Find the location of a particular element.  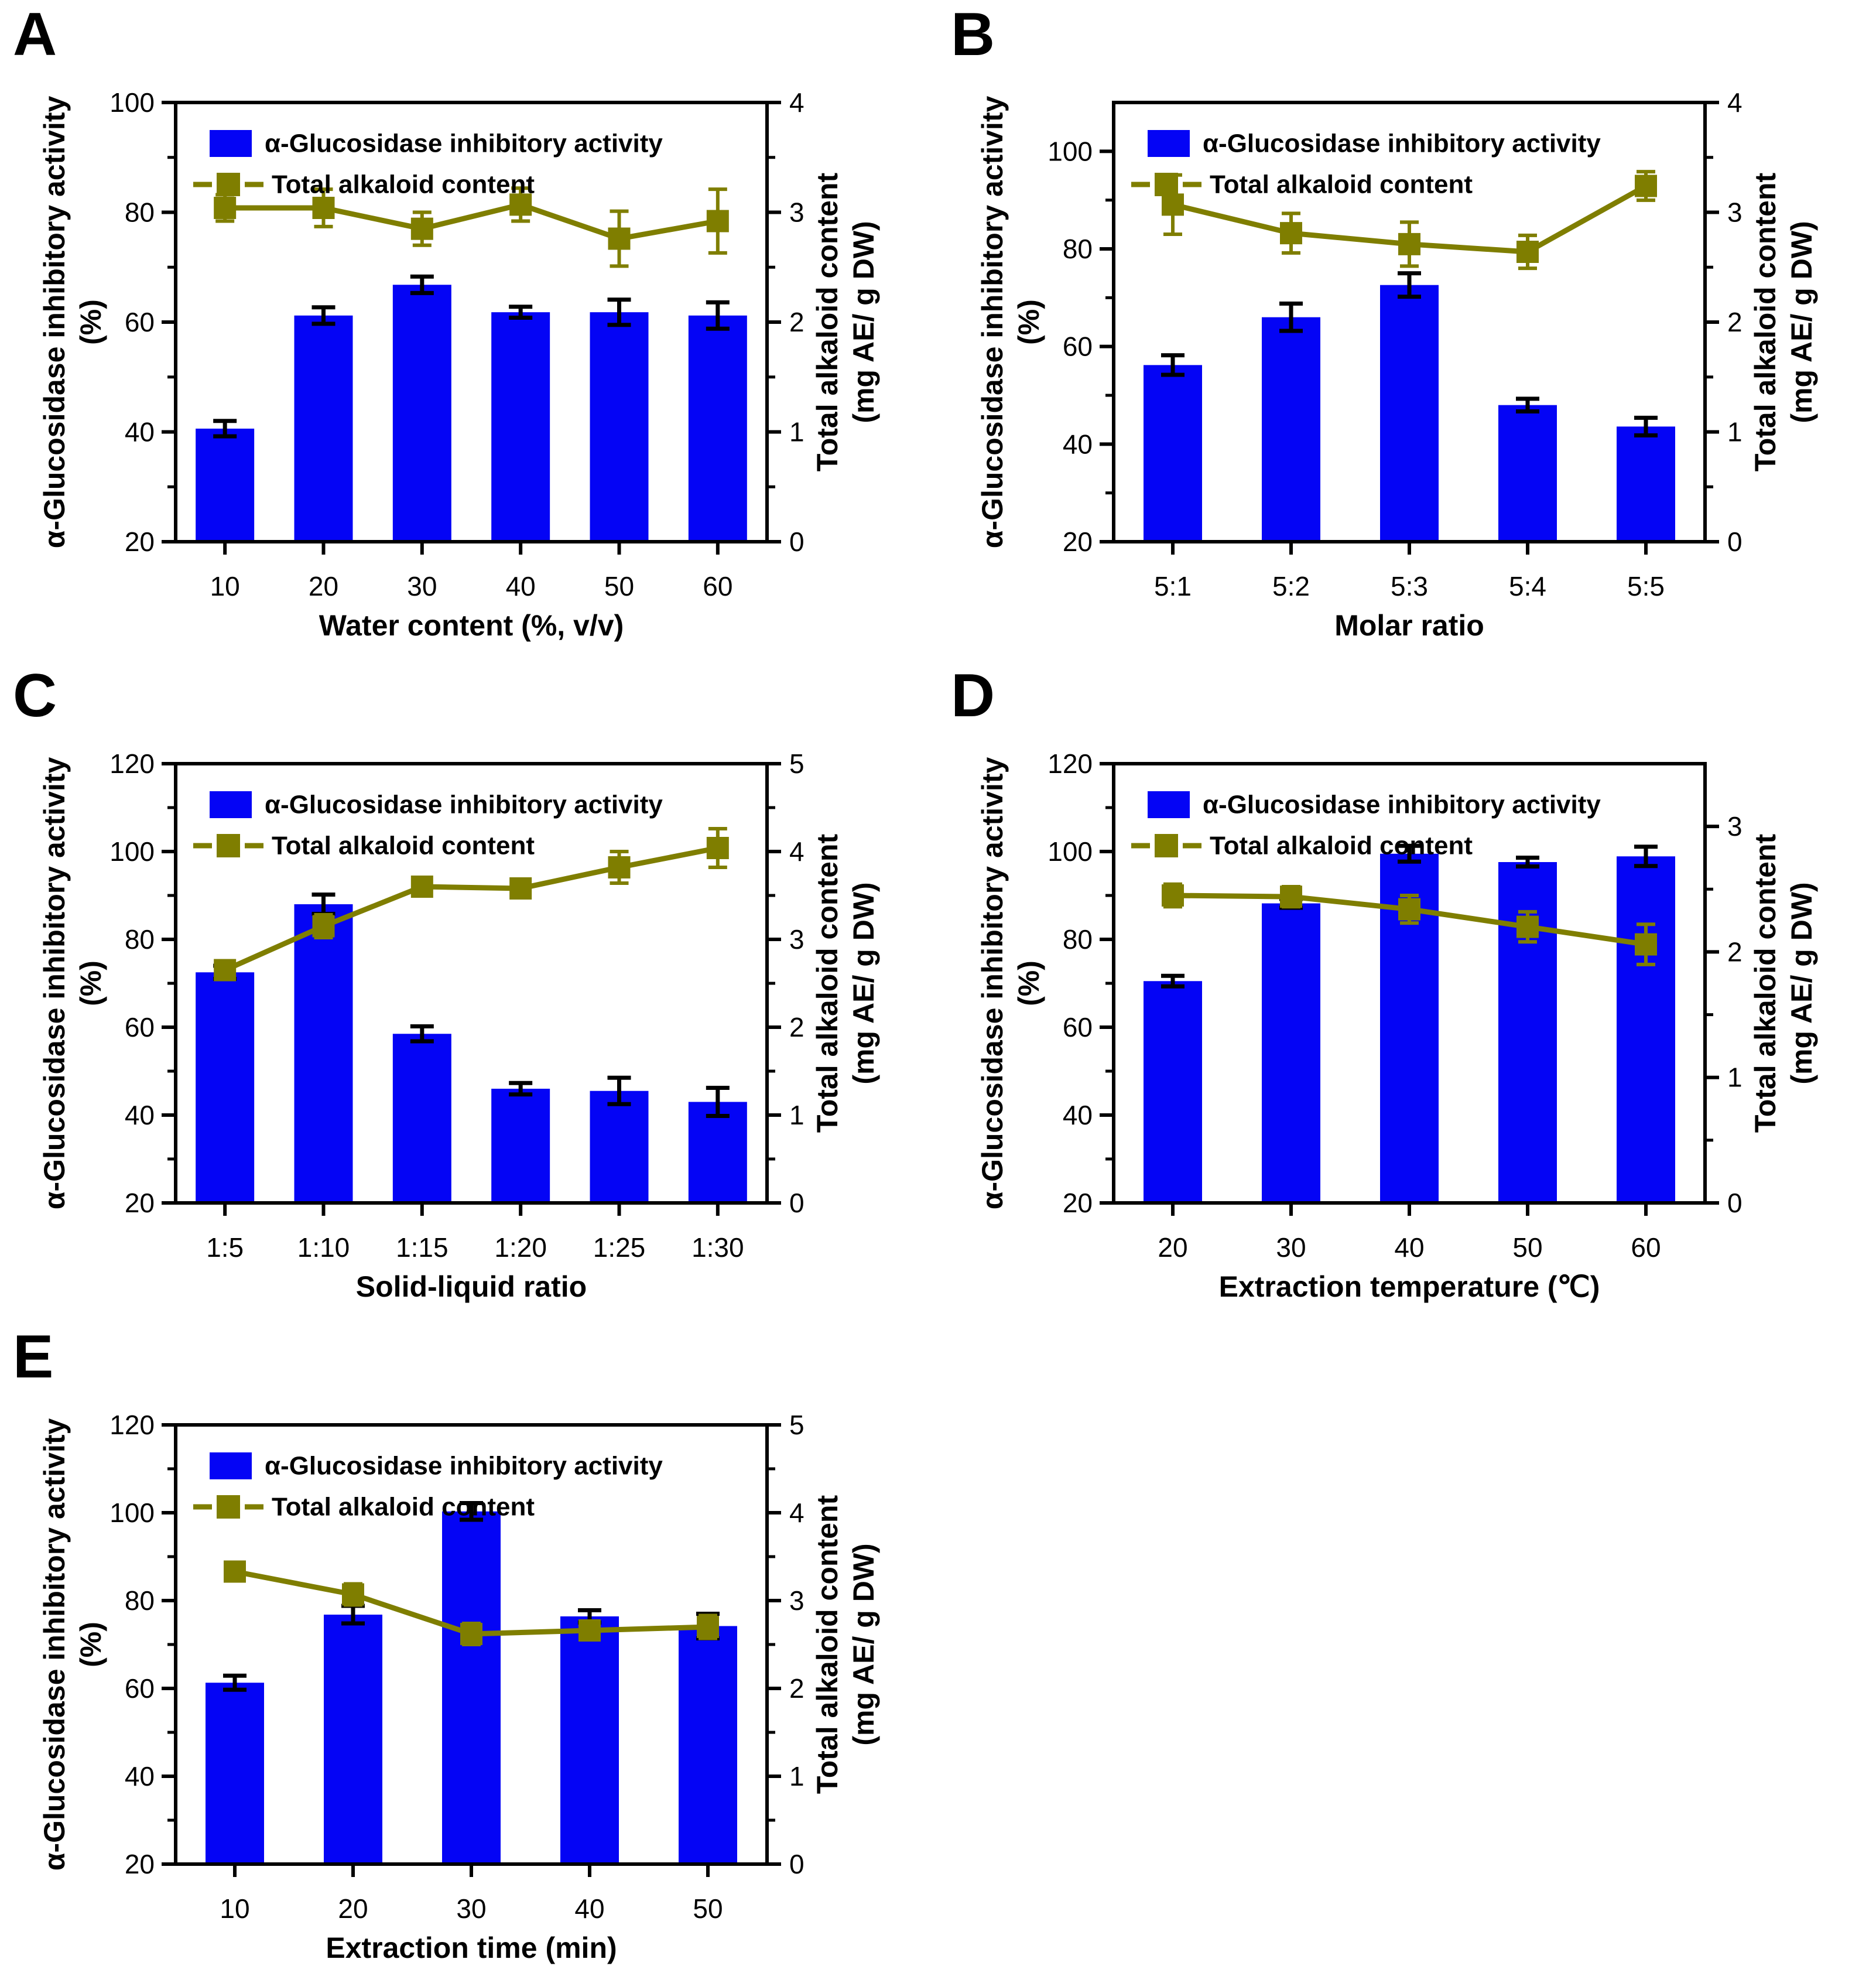

x-tick-label: 20 is located at coordinates (323, 586).